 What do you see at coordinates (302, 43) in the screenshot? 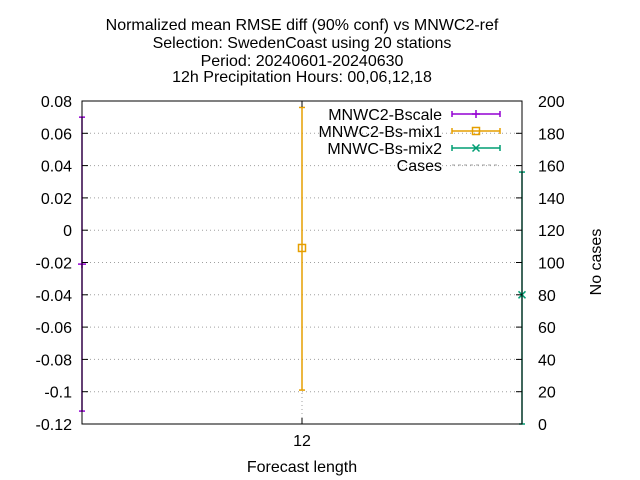
I see `title-line-2: Selection: SwedenCoast using 20 stations` at bounding box center [302, 43].